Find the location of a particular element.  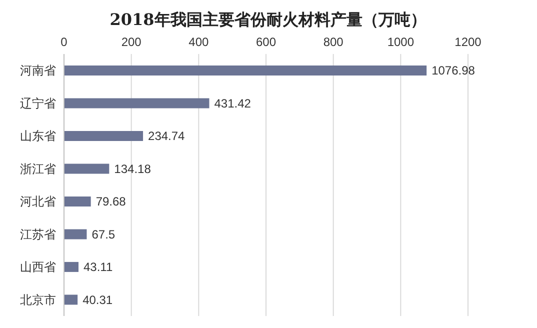

y-tick-label: 河南省 is located at coordinates (38, 71).